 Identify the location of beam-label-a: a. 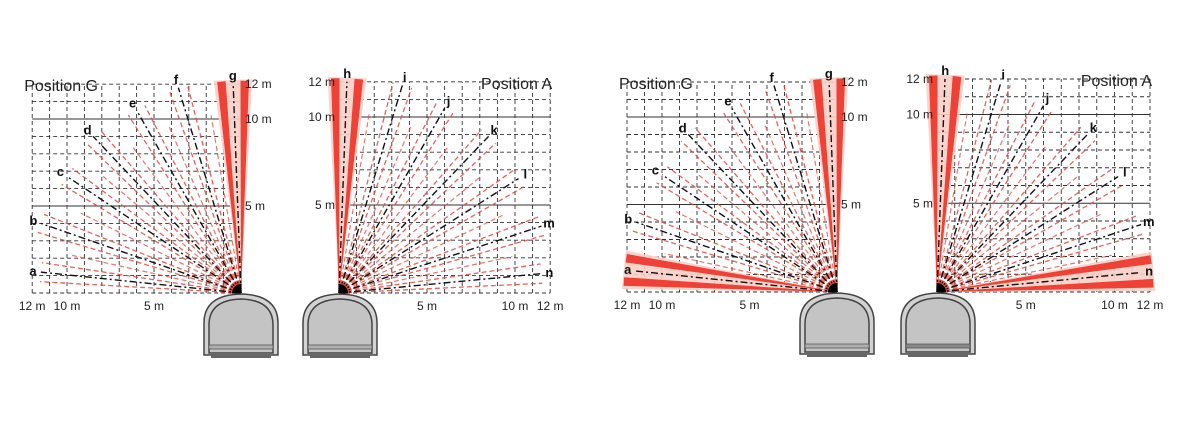
(33, 270).